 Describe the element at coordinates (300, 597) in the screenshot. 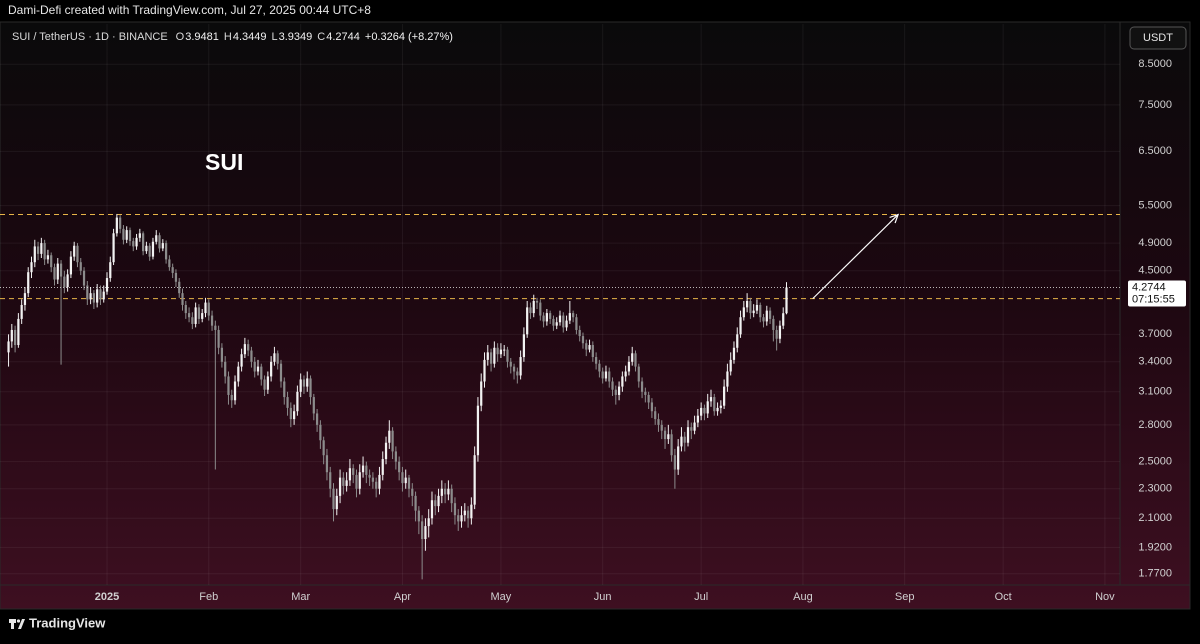

I see `x-tick-label: Mar` at that location.